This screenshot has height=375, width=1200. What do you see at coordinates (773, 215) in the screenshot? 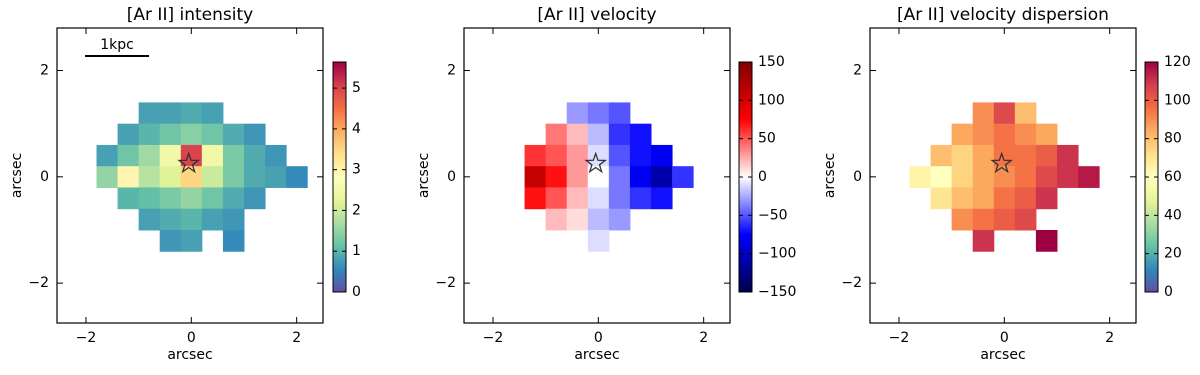
I see `colorbar-tick-label: −50` at bounding box center [773, 215].